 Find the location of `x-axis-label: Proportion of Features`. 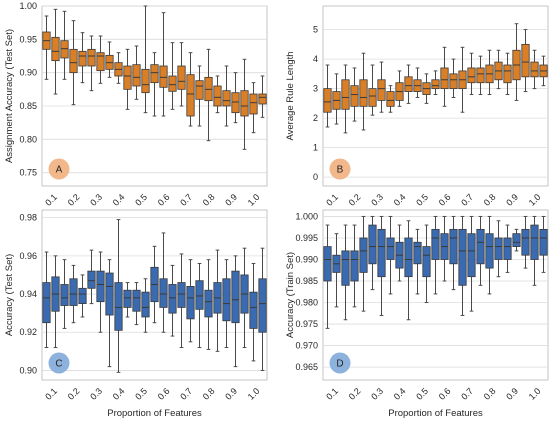

x-axis-label: Proportion of Features is located at coordinates (435, 413).